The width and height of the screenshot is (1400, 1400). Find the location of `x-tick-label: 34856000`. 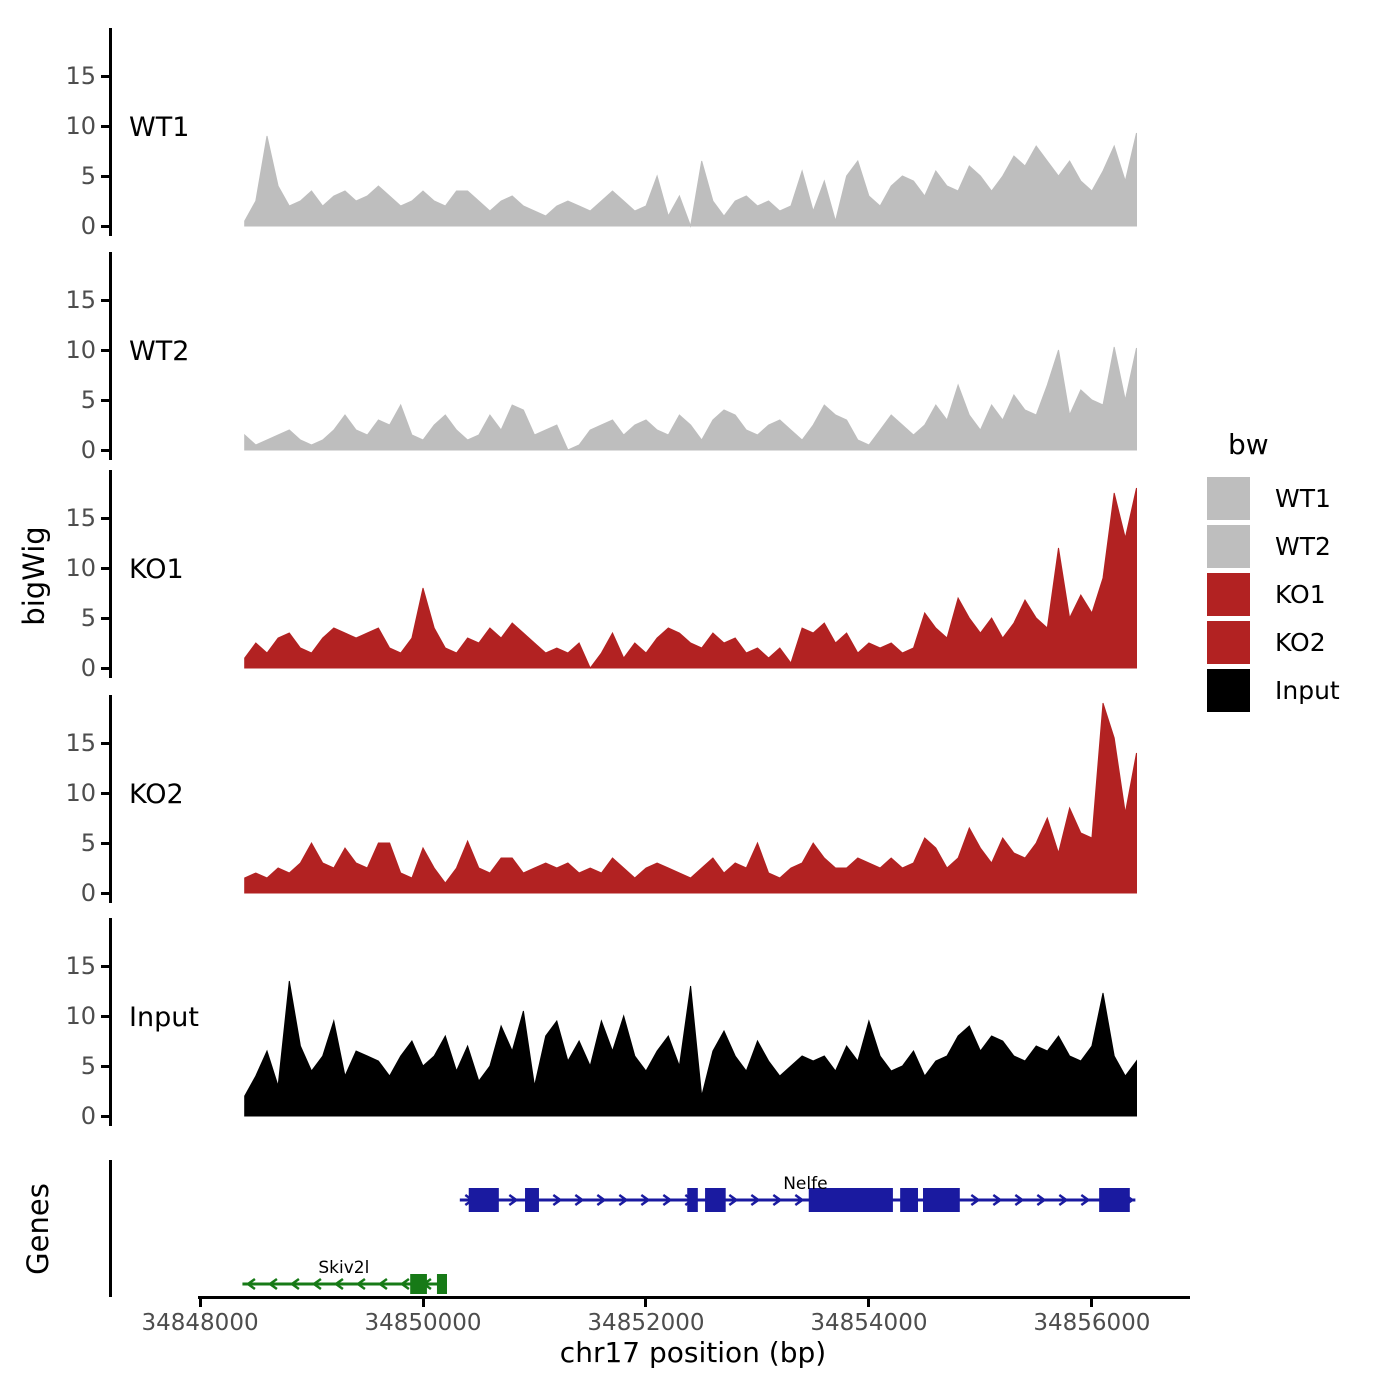

x-tick-label: 34856000 is located at coordinates (1092, 1323).